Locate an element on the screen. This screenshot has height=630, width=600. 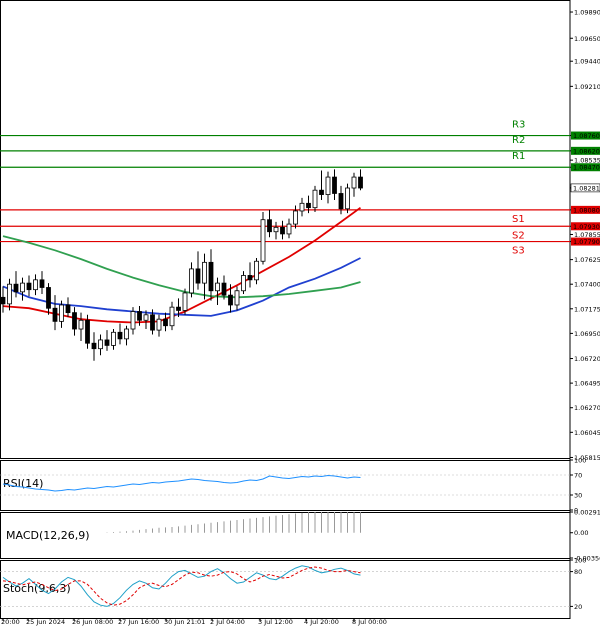
price-tick-label: 1.08535 is located at coordinates (587, 161).